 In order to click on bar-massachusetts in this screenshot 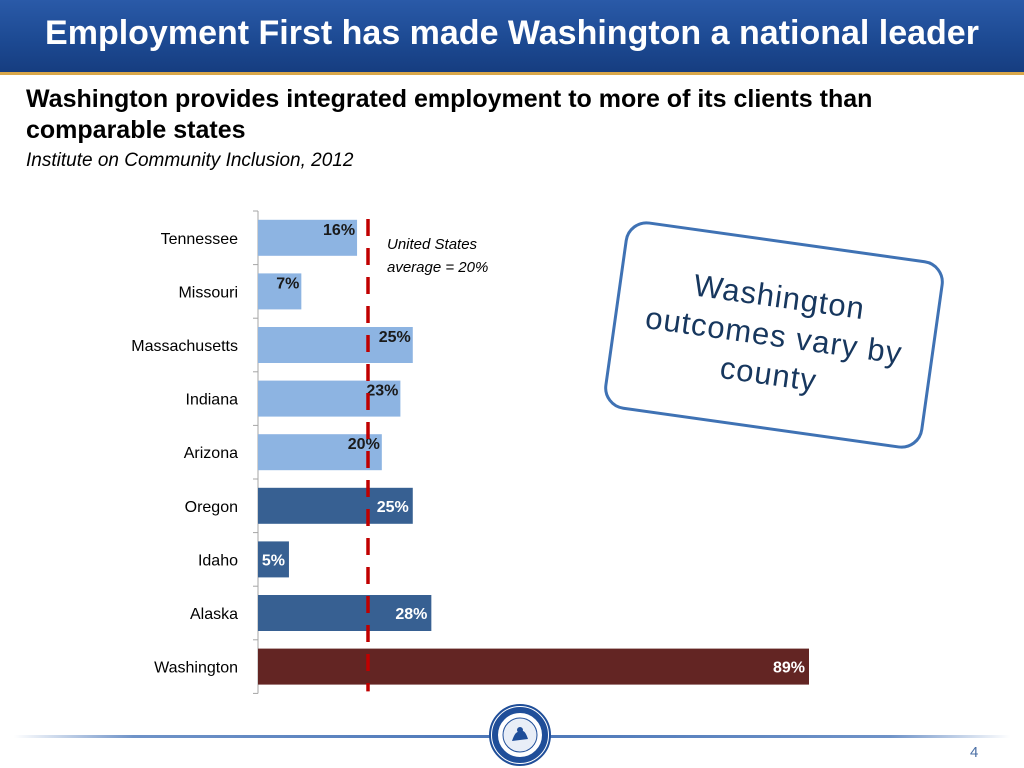, I will do `click(335, 345)`.